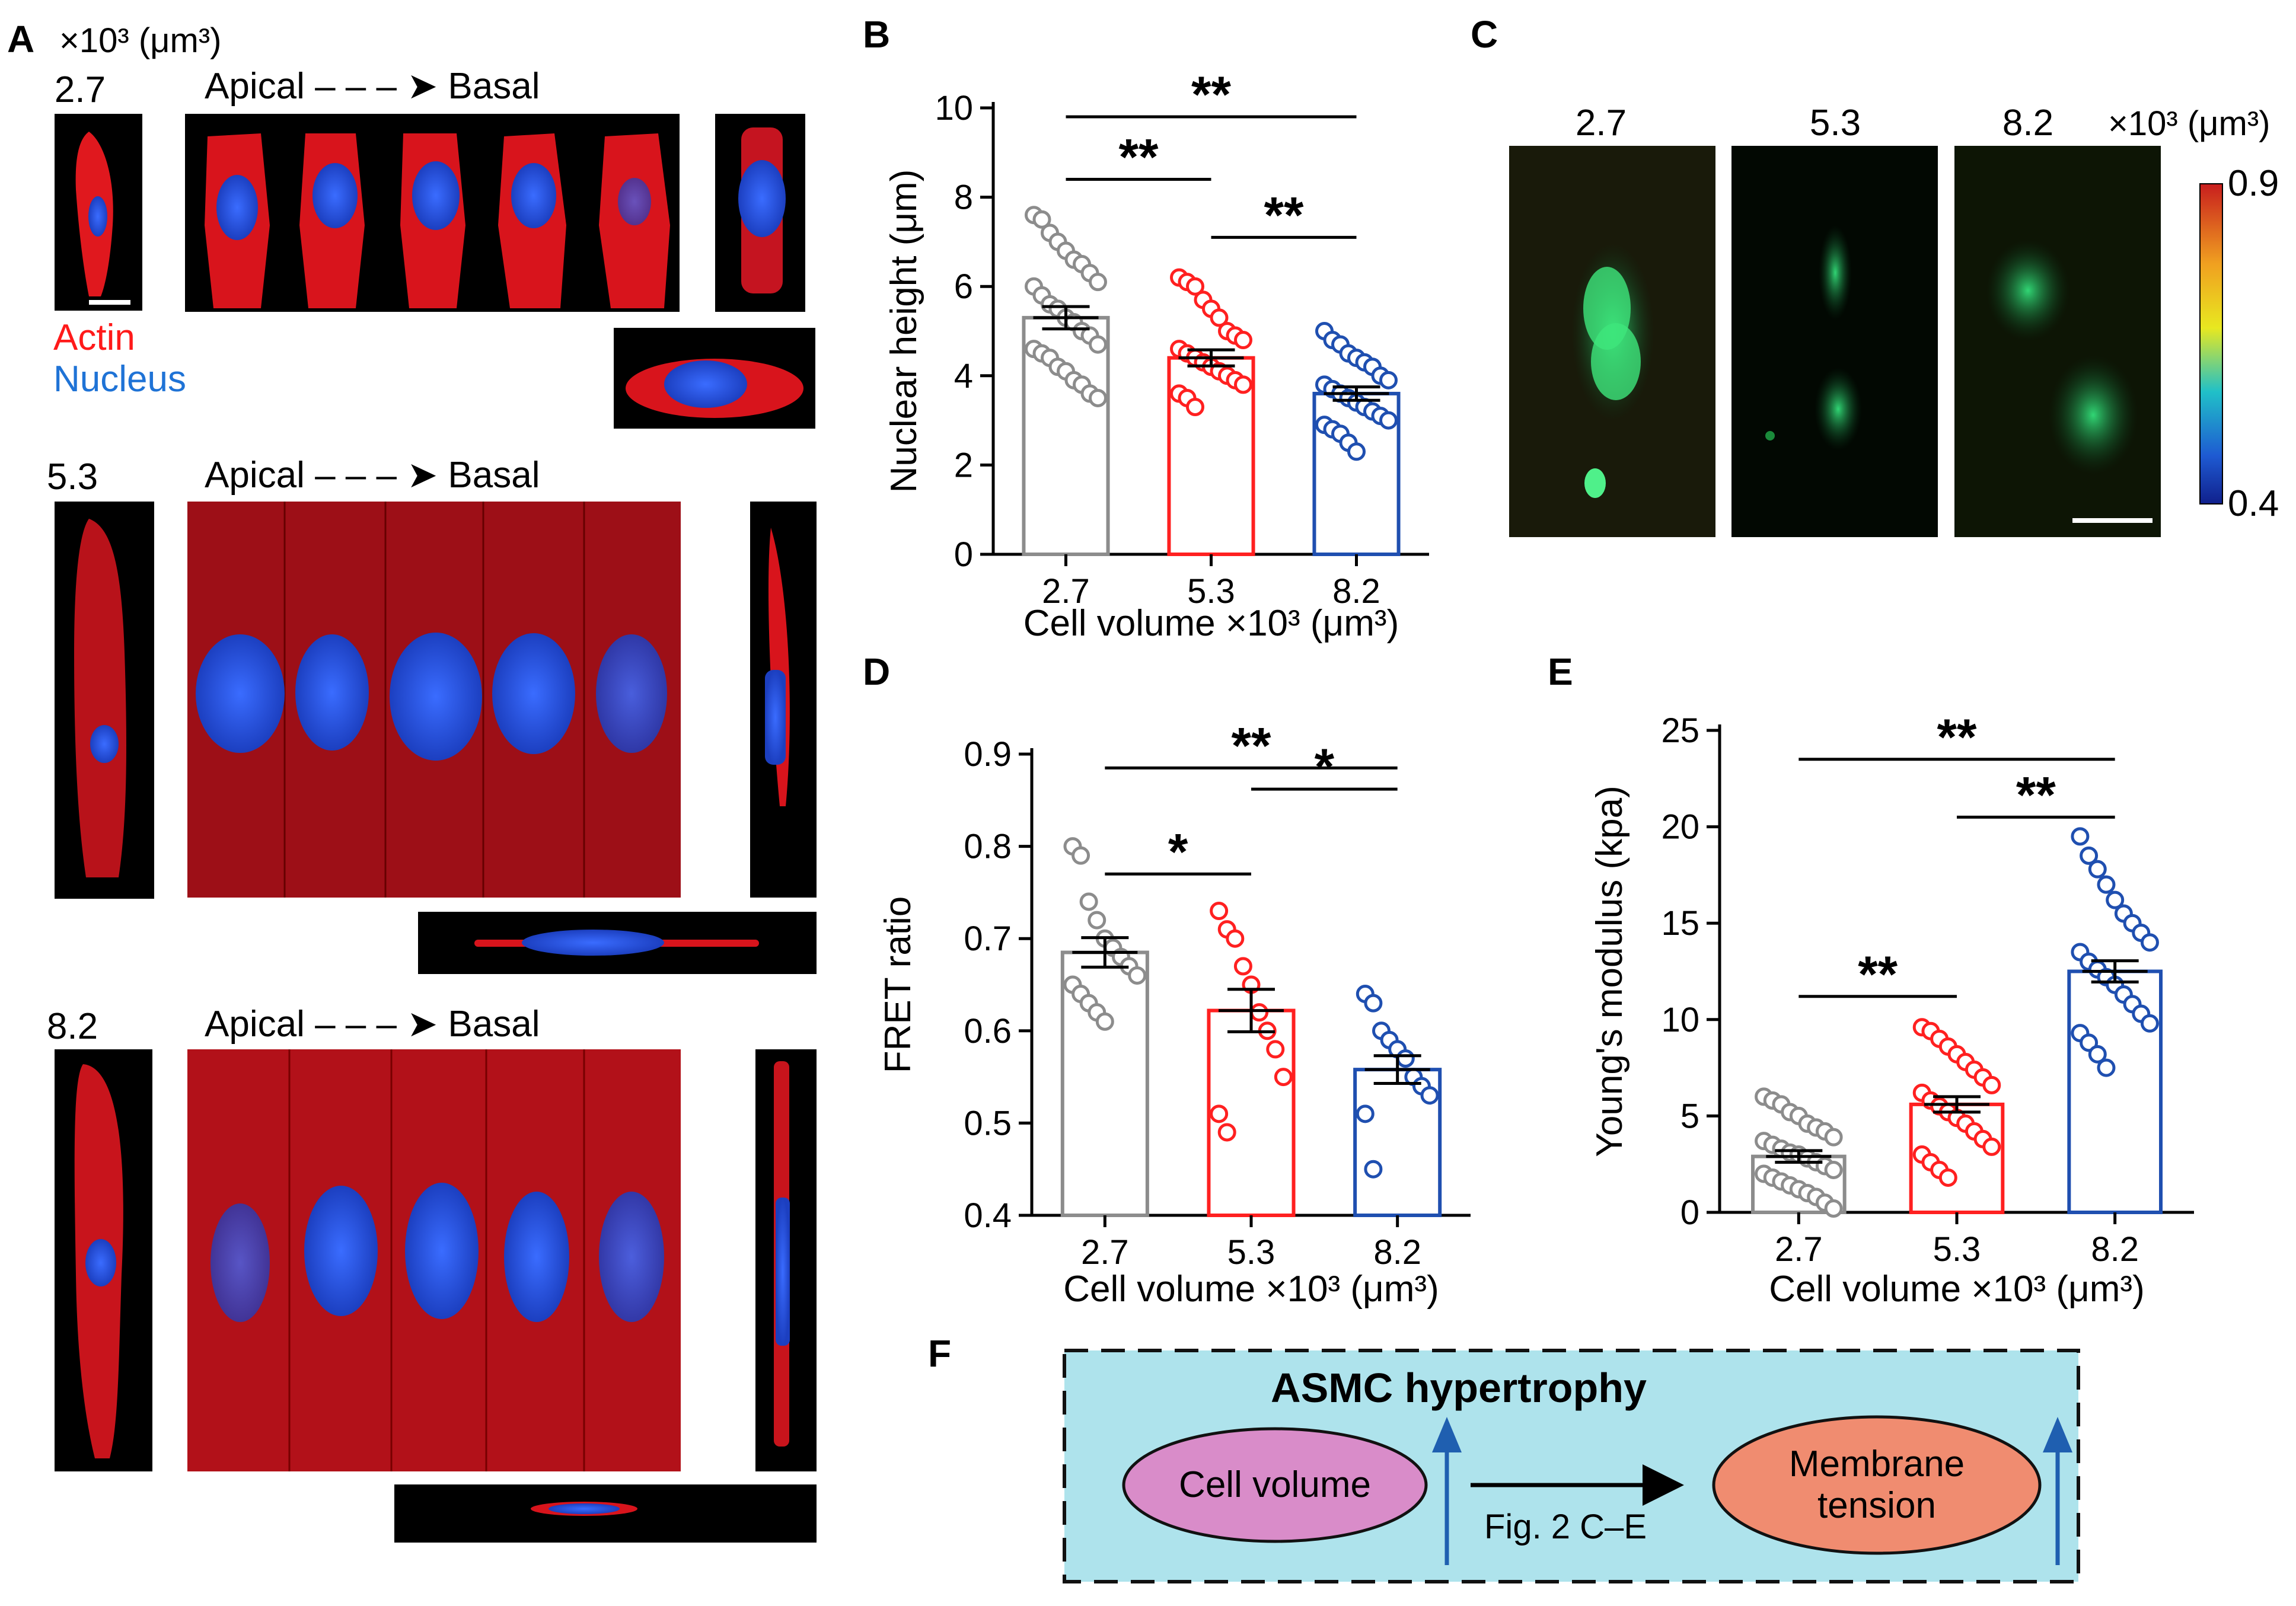 The image size is (2296, 1606). What do you see at coordinates (72, 476) in the screenshot?
I see `a-row-2-volume: 5.3` at bounding box center [72, 476].